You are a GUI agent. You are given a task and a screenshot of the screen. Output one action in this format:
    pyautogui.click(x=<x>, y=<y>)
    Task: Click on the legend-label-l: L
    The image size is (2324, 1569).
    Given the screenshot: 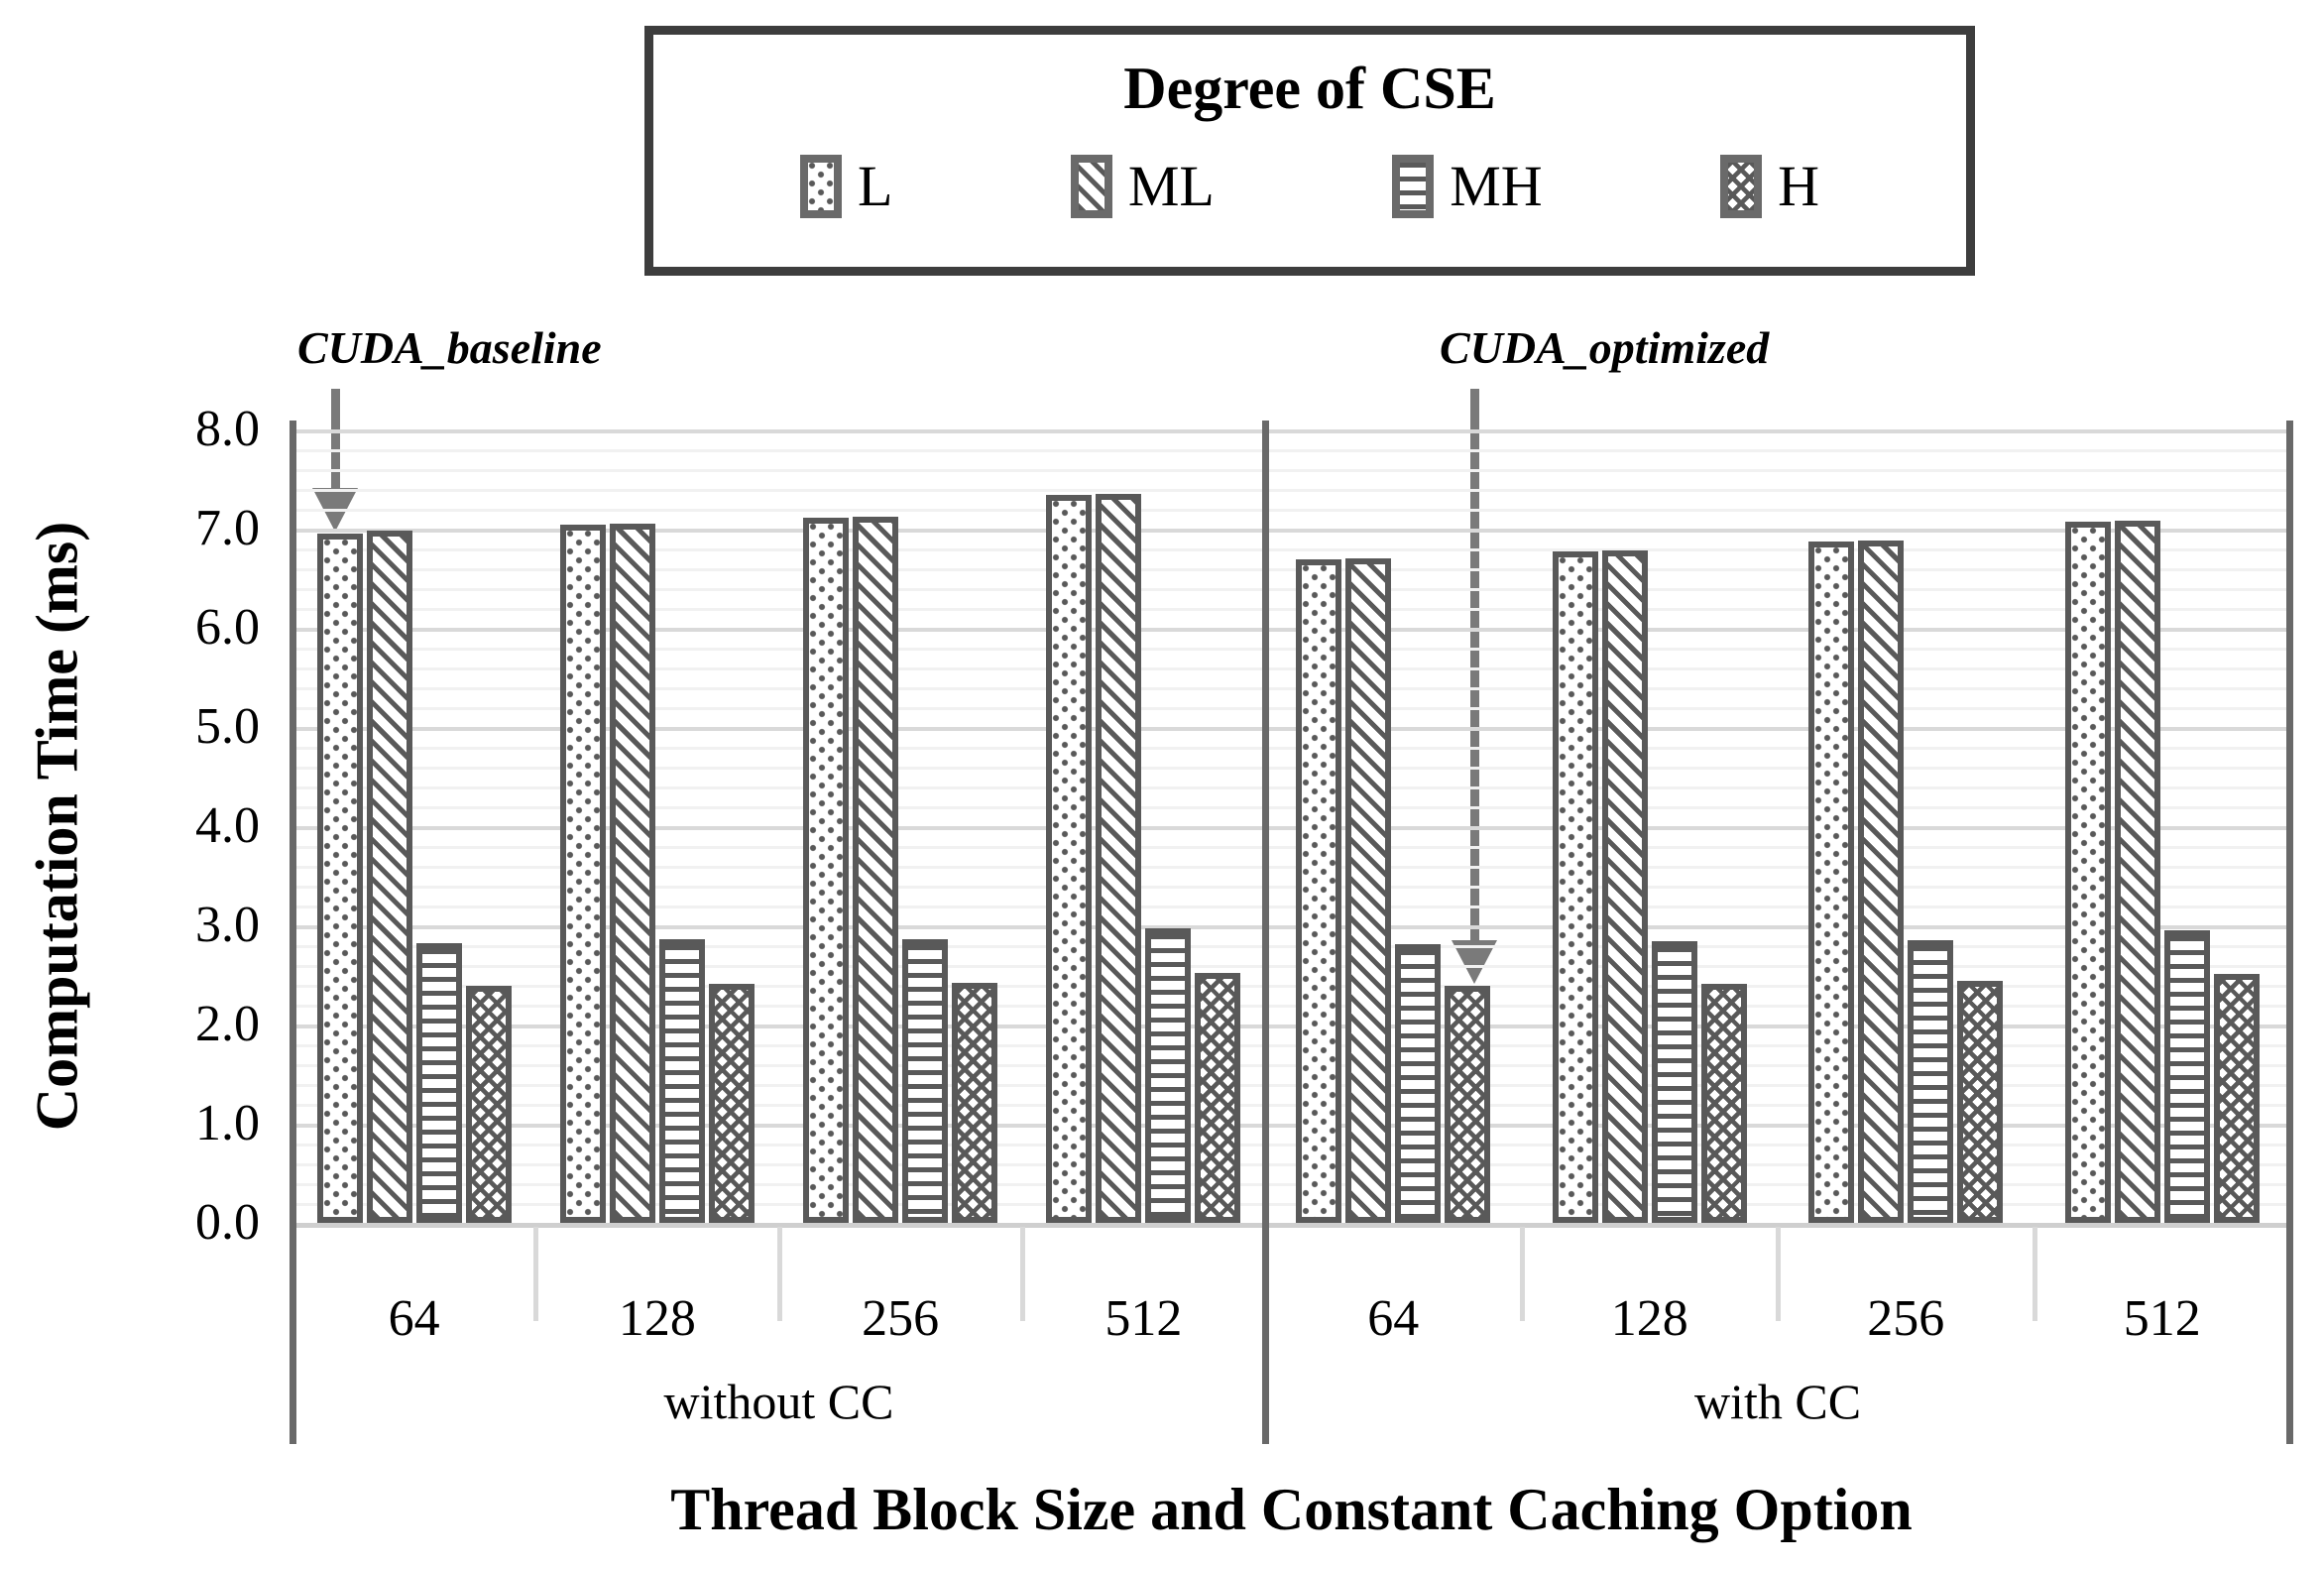 What is the action you would take?
    pyautogui.click(x=875, y=186)
    